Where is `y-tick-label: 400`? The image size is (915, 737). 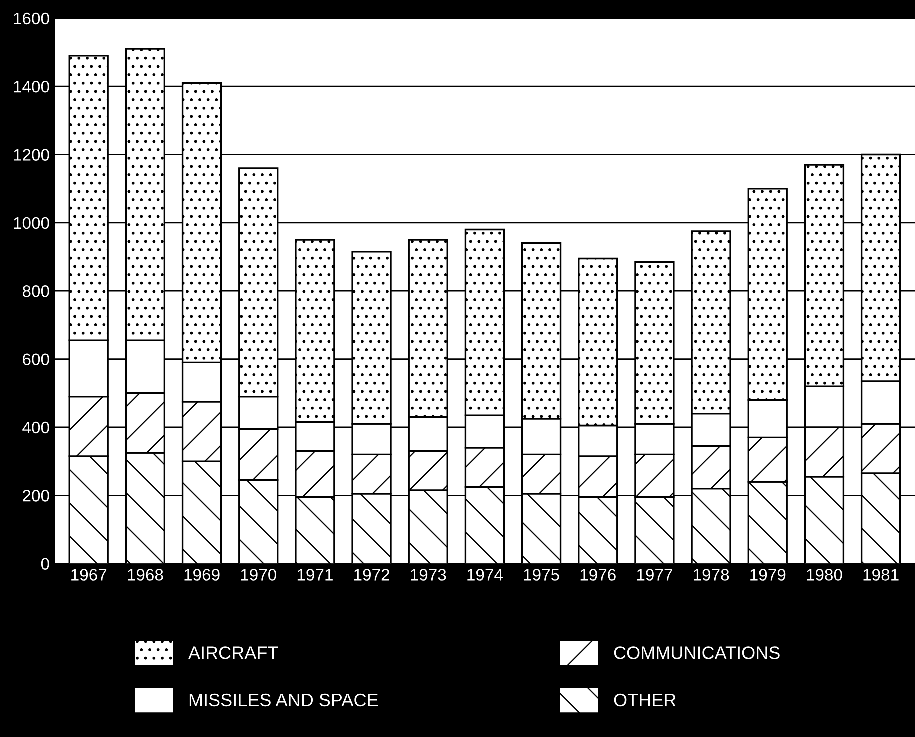
y-tick-label: 400 is located at coordinates (36, 428).